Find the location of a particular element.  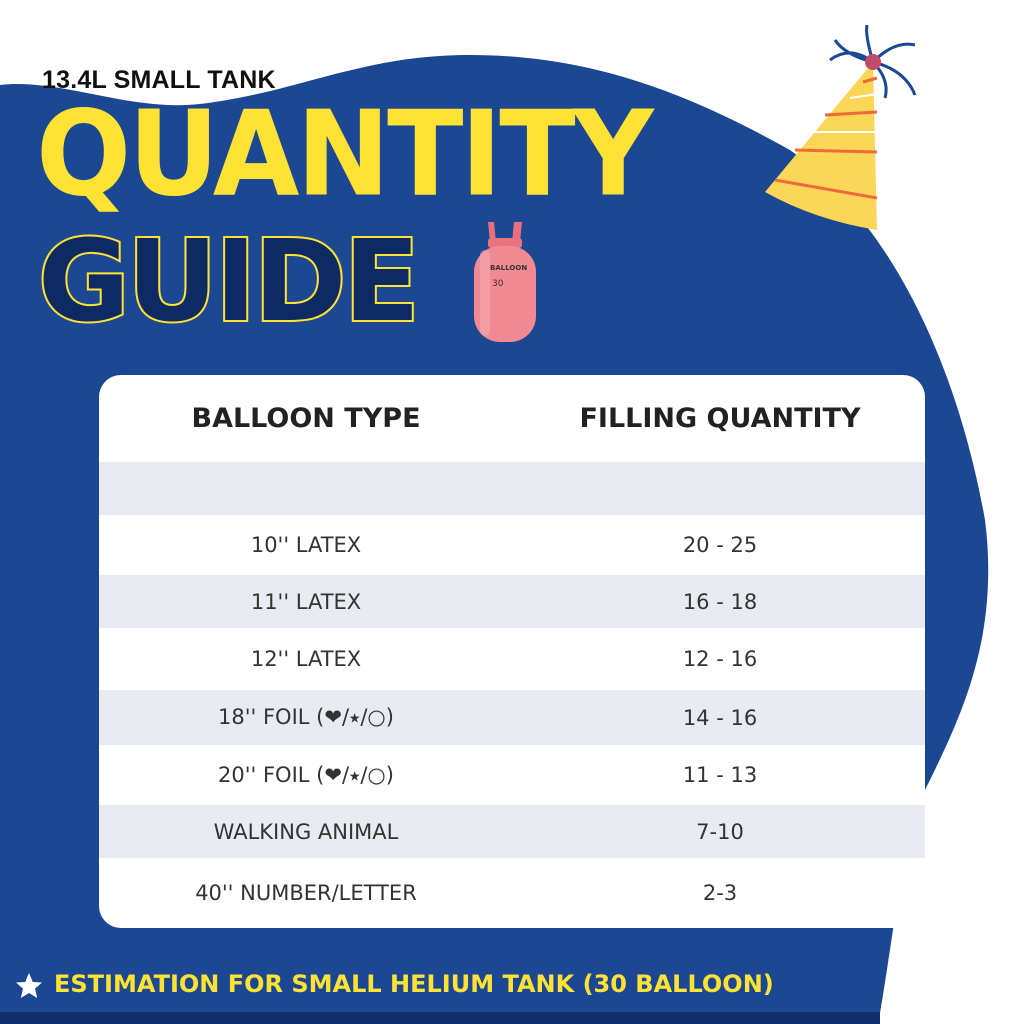

quantity-cell: 11 - 13 is located at coordinates (720, 775).